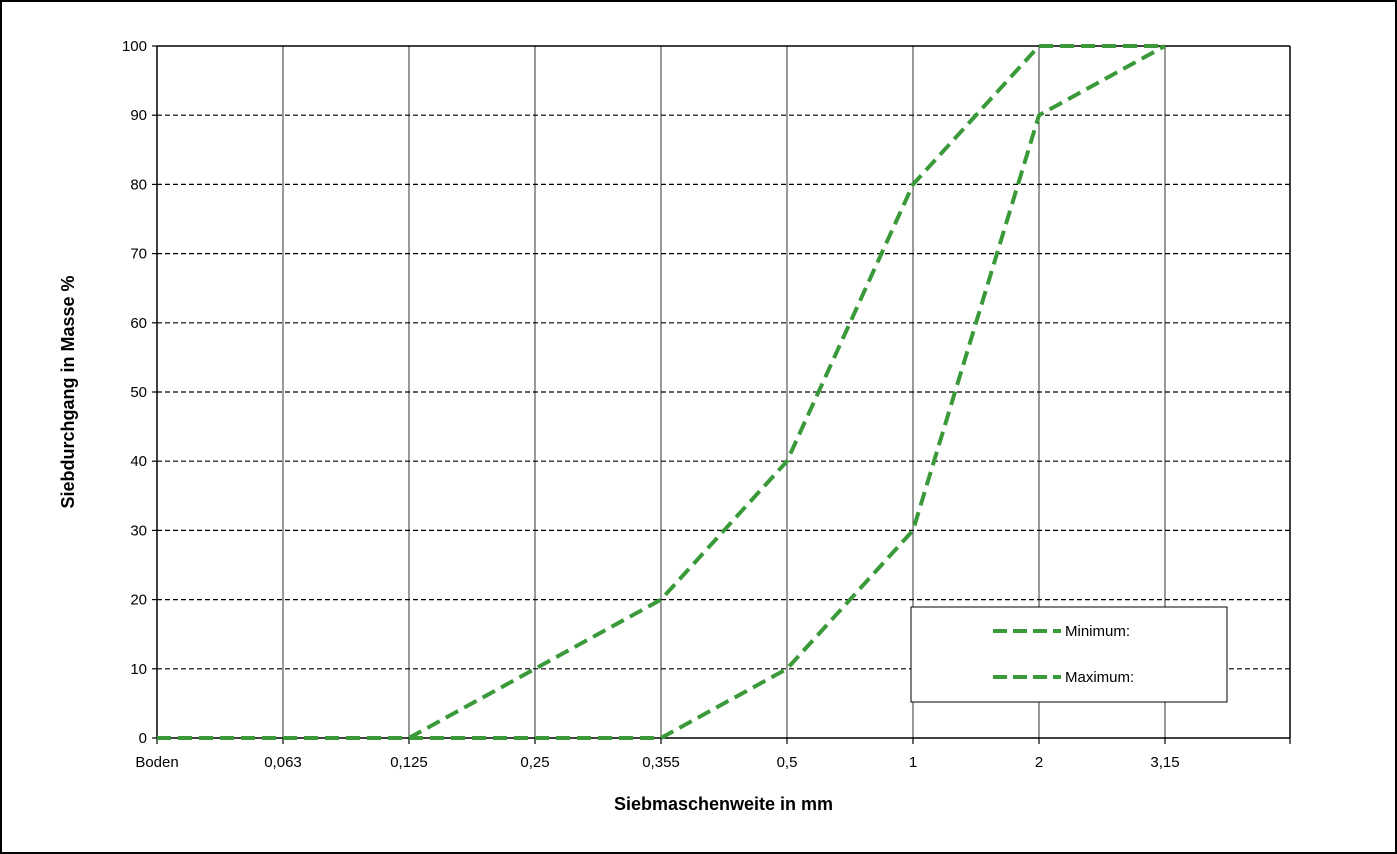  Describe the element at coordinates (143, 738) in the screenshot. I see `y-tick-label: 0` at that location.